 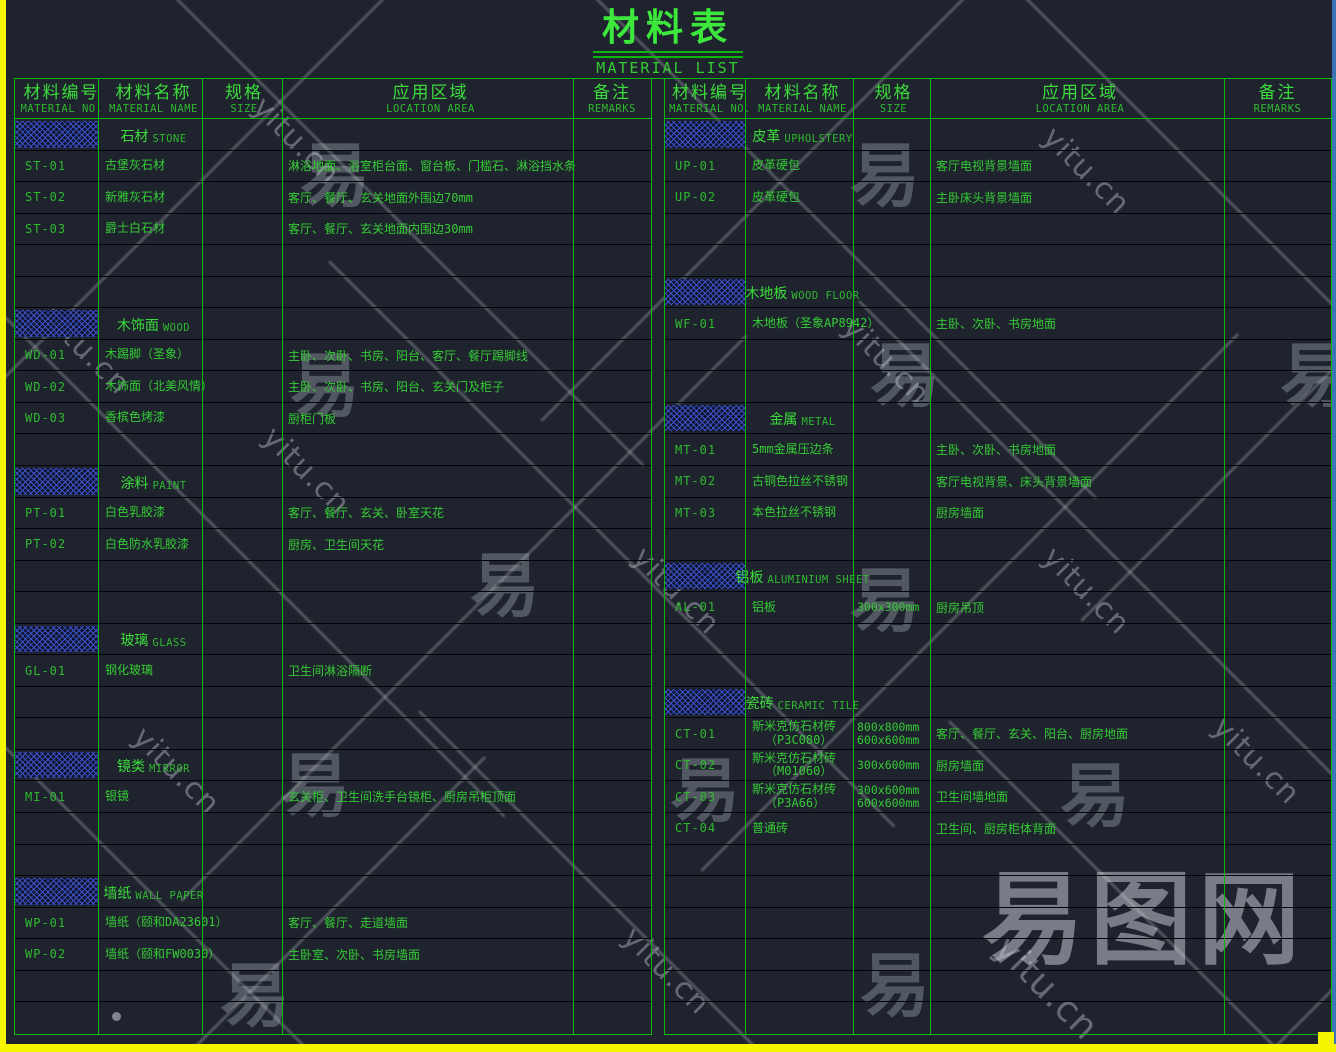 I want to click on header-label: 材料编号, so click(x=61, y=92).